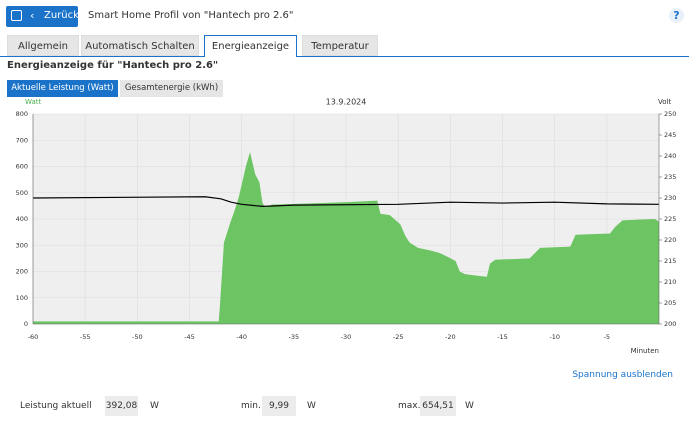 The width and height of the screenshot is (689, 421). I want to click on x-tick-label: -20, so click(450, 337).